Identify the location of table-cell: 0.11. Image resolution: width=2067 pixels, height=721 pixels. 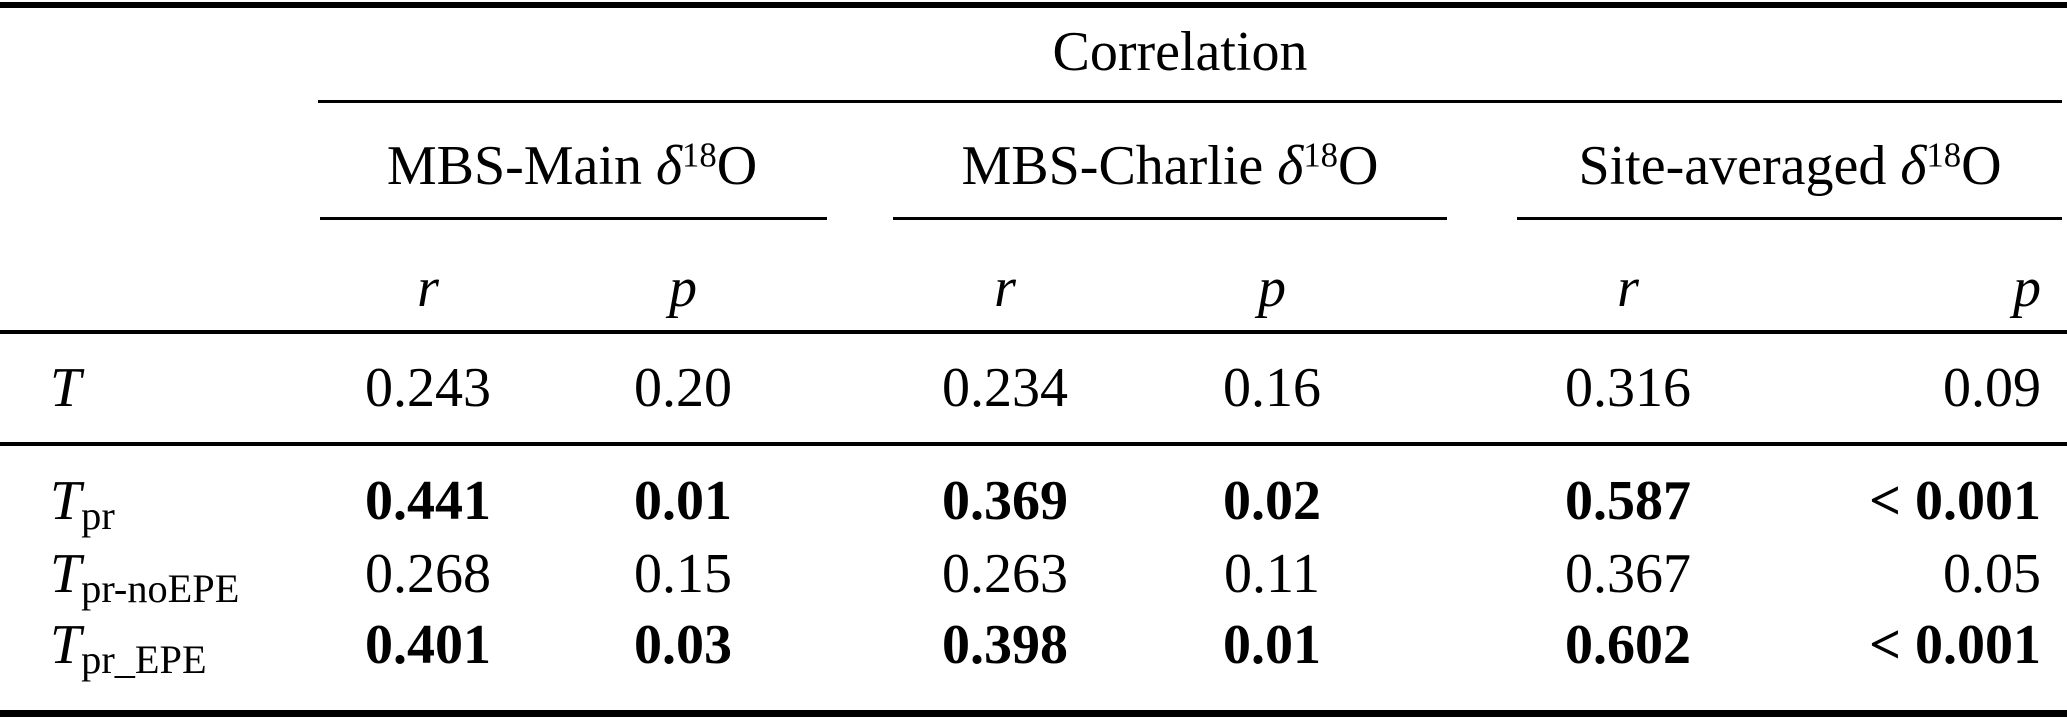
(1272, 574).